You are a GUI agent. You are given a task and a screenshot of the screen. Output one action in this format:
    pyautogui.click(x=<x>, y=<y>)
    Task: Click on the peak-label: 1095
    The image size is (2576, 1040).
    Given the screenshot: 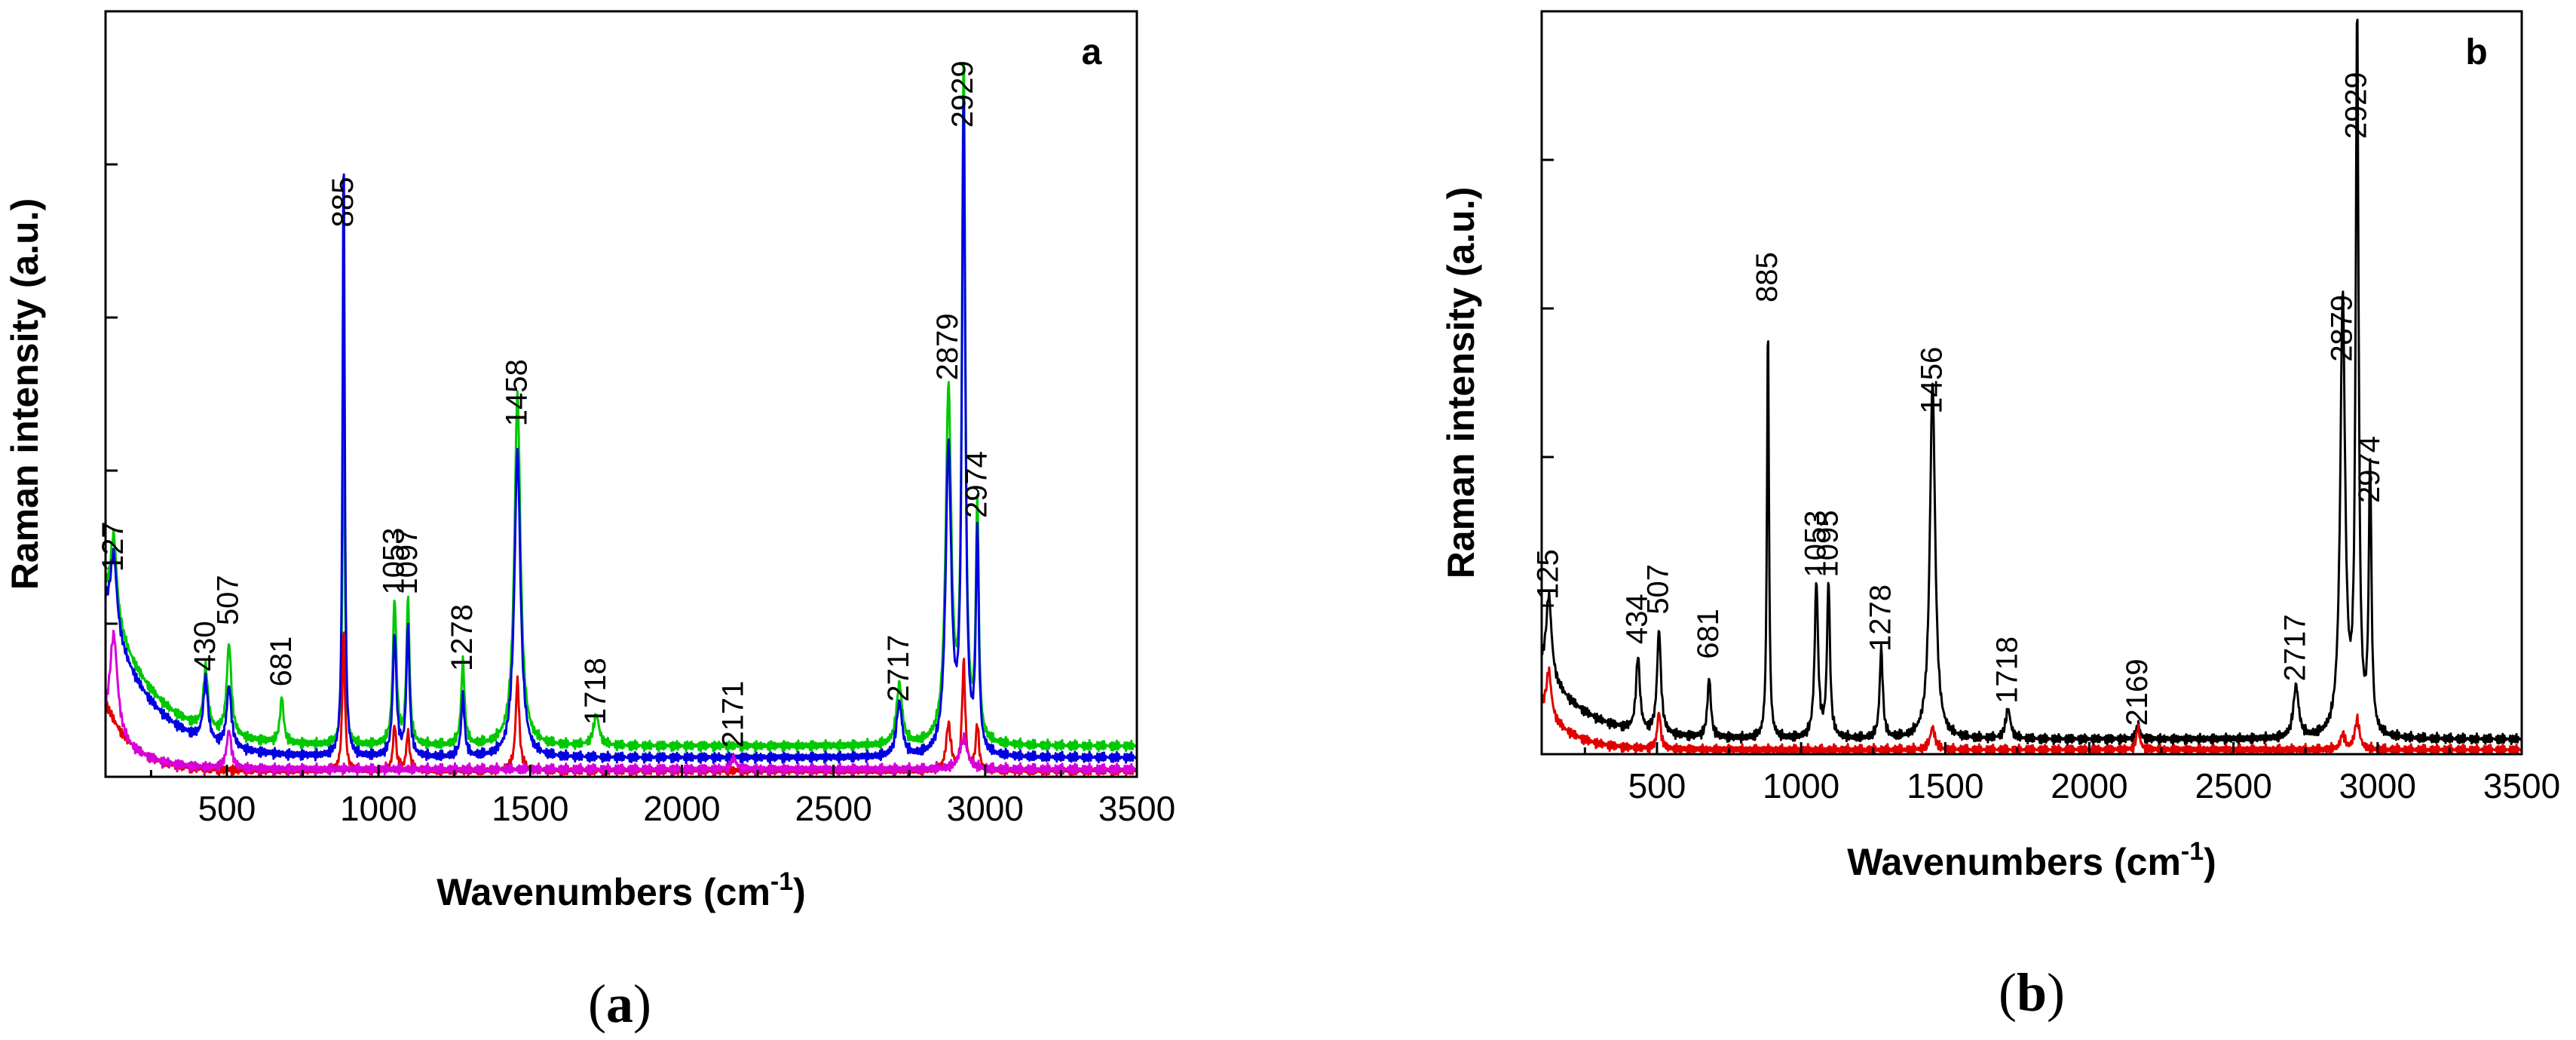 What is the action you would take?
    pyautogui.click(x=1827, y=543)
    